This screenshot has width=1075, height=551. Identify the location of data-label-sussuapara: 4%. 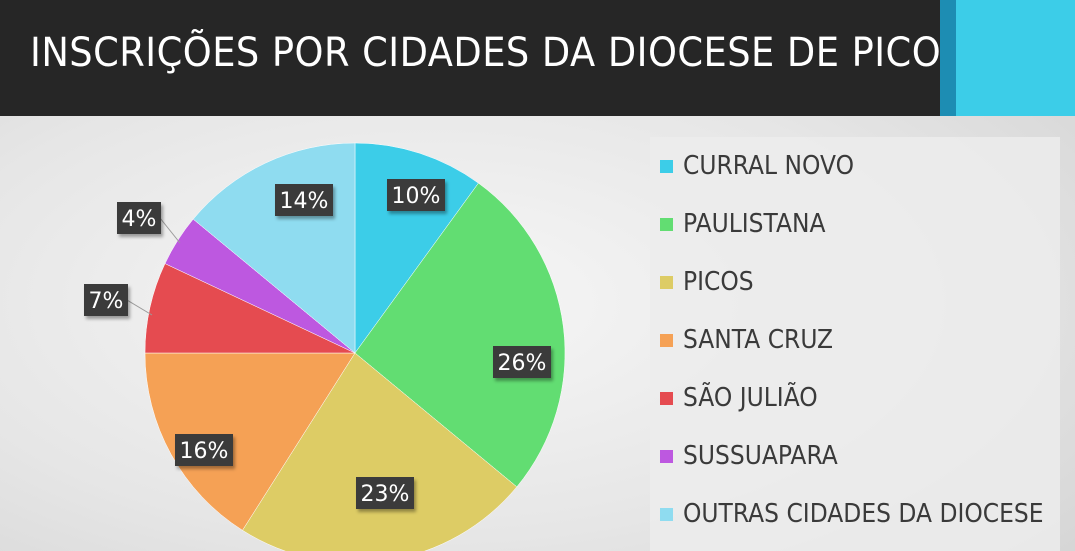
(139, 218).